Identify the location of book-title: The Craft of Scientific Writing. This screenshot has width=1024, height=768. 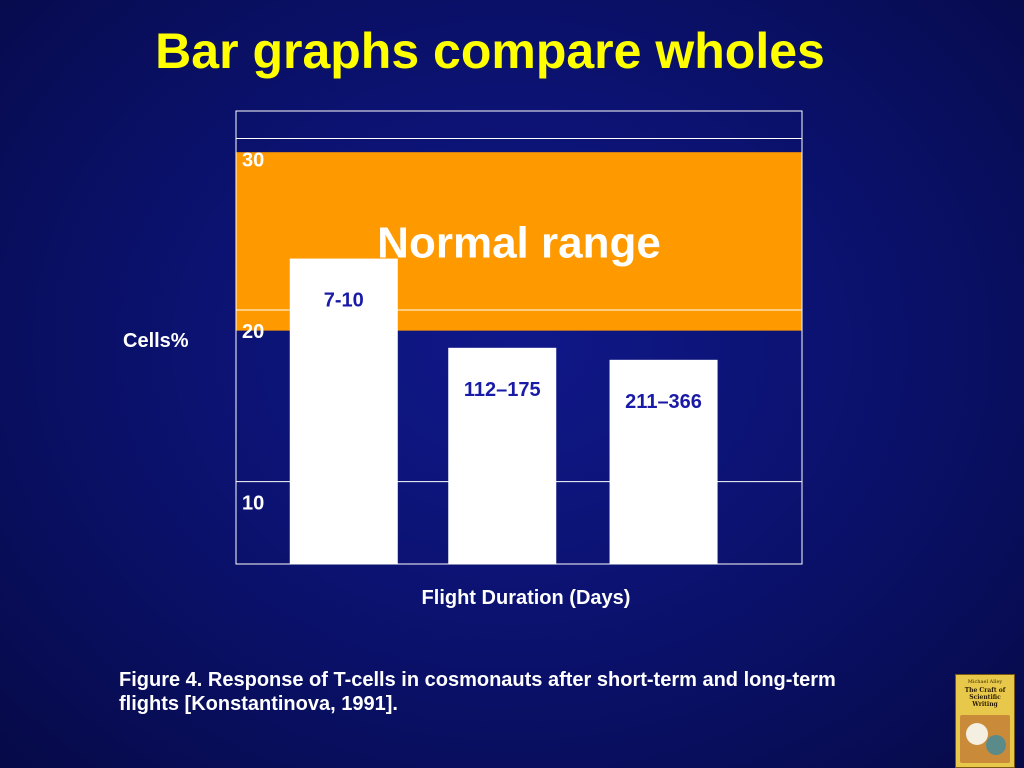
(985, 697).